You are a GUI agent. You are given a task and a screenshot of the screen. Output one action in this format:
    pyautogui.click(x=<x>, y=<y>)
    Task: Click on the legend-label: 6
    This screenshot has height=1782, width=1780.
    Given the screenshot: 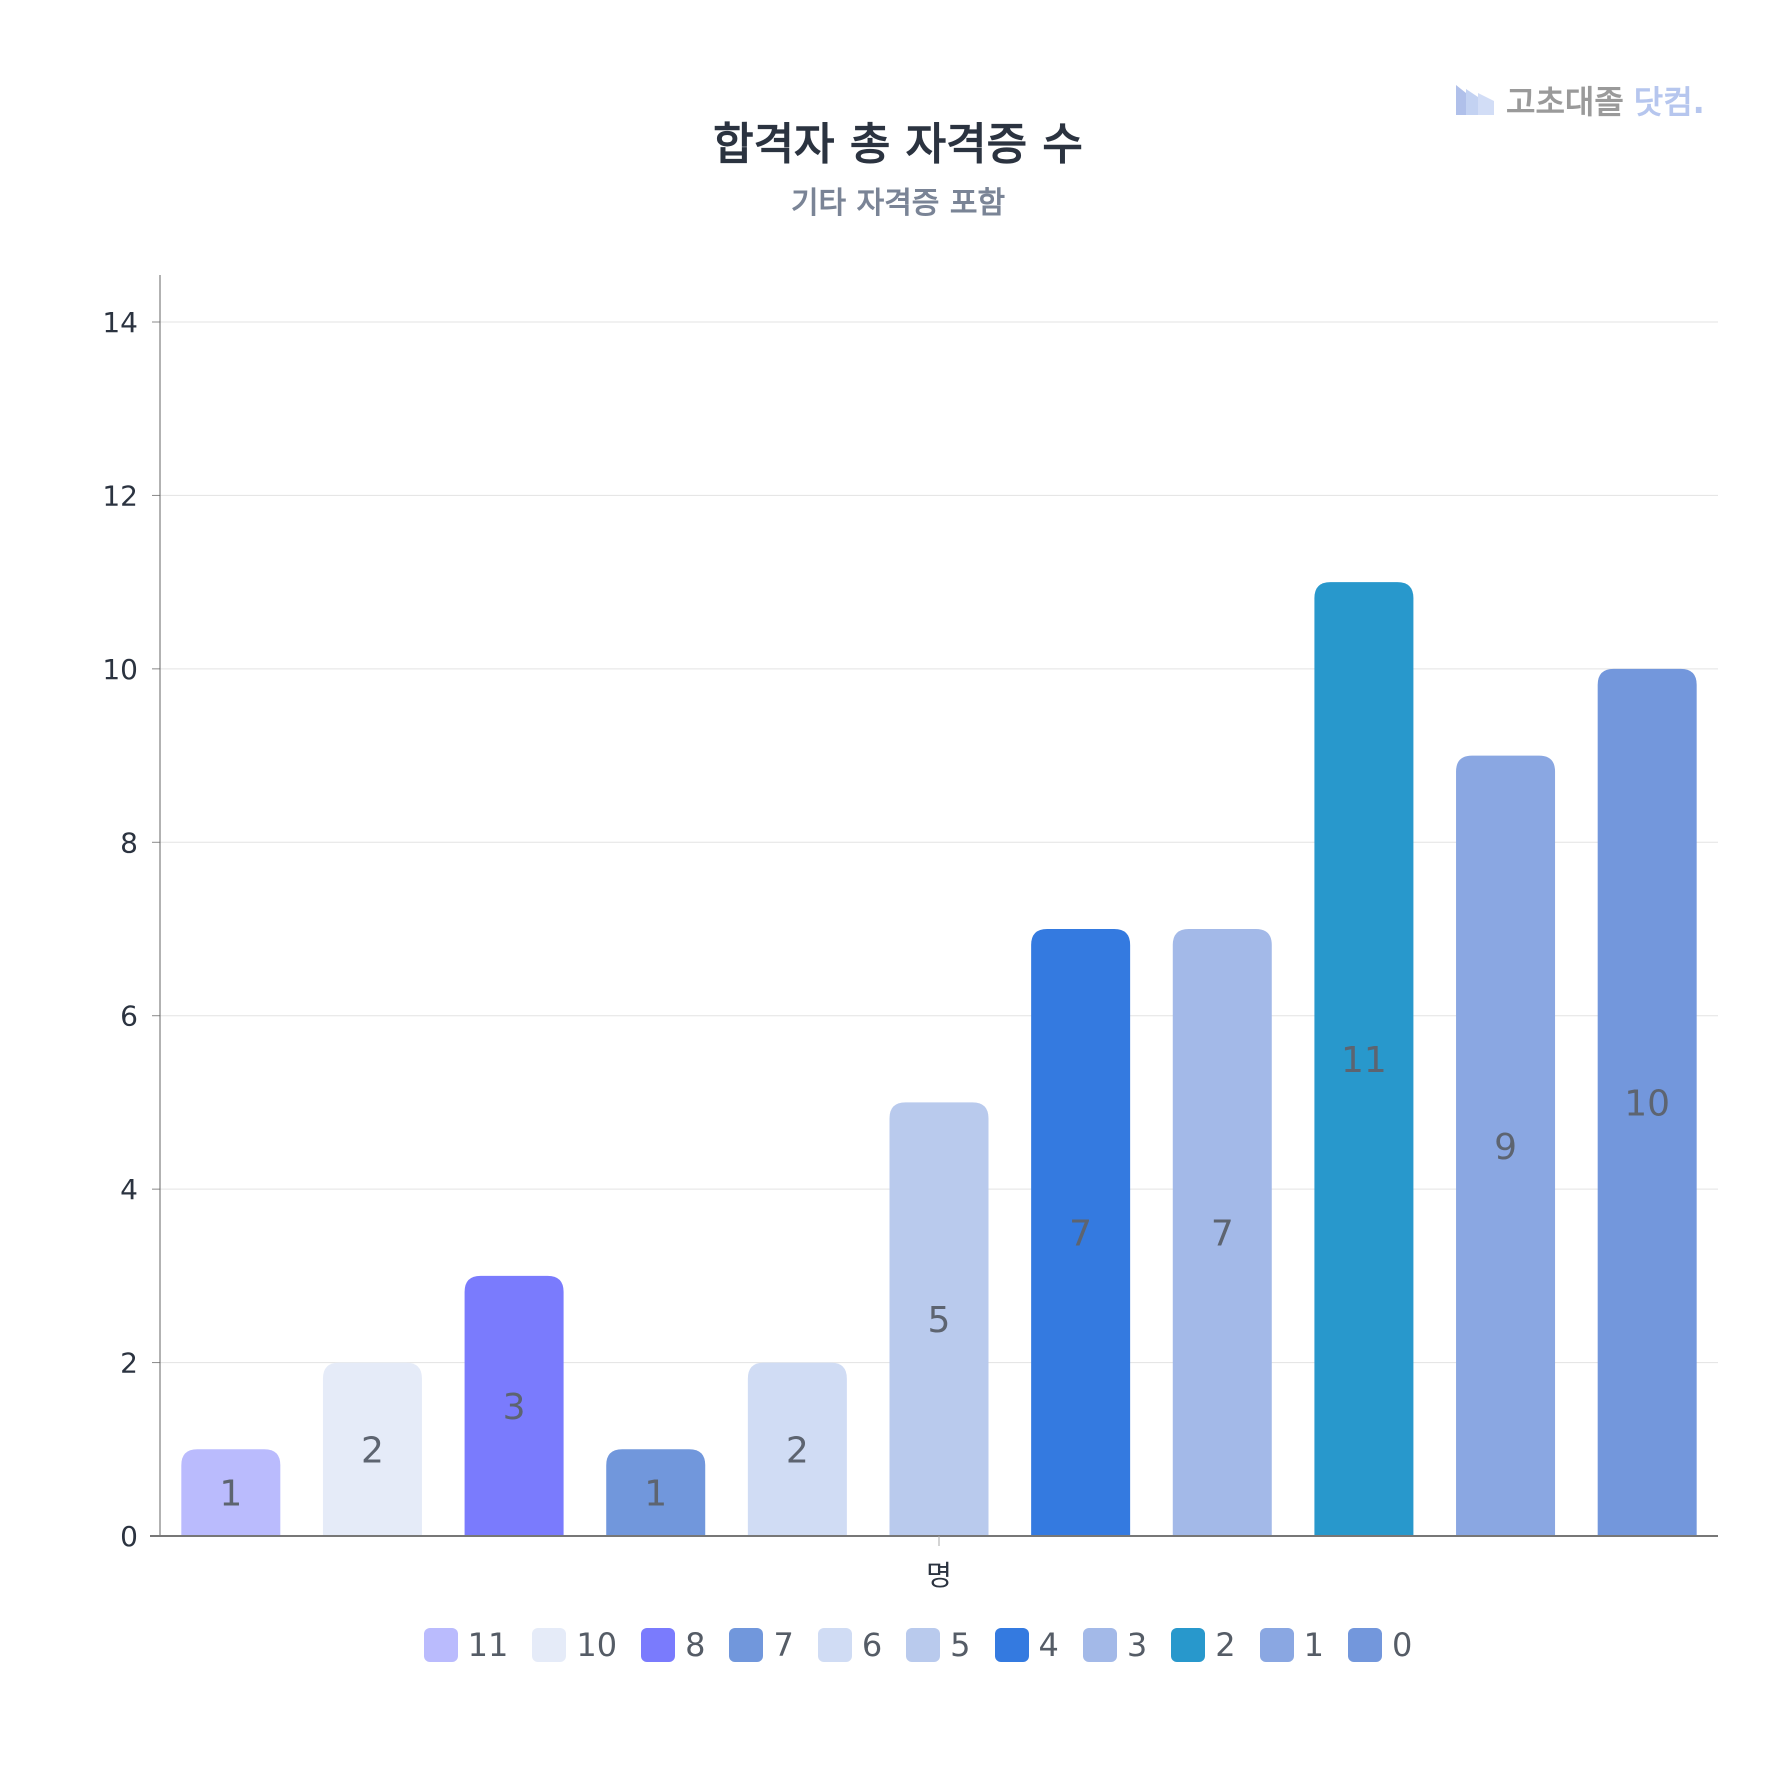 What is the action you would take?
    pyautogui.click(x=872, y=1645)
    